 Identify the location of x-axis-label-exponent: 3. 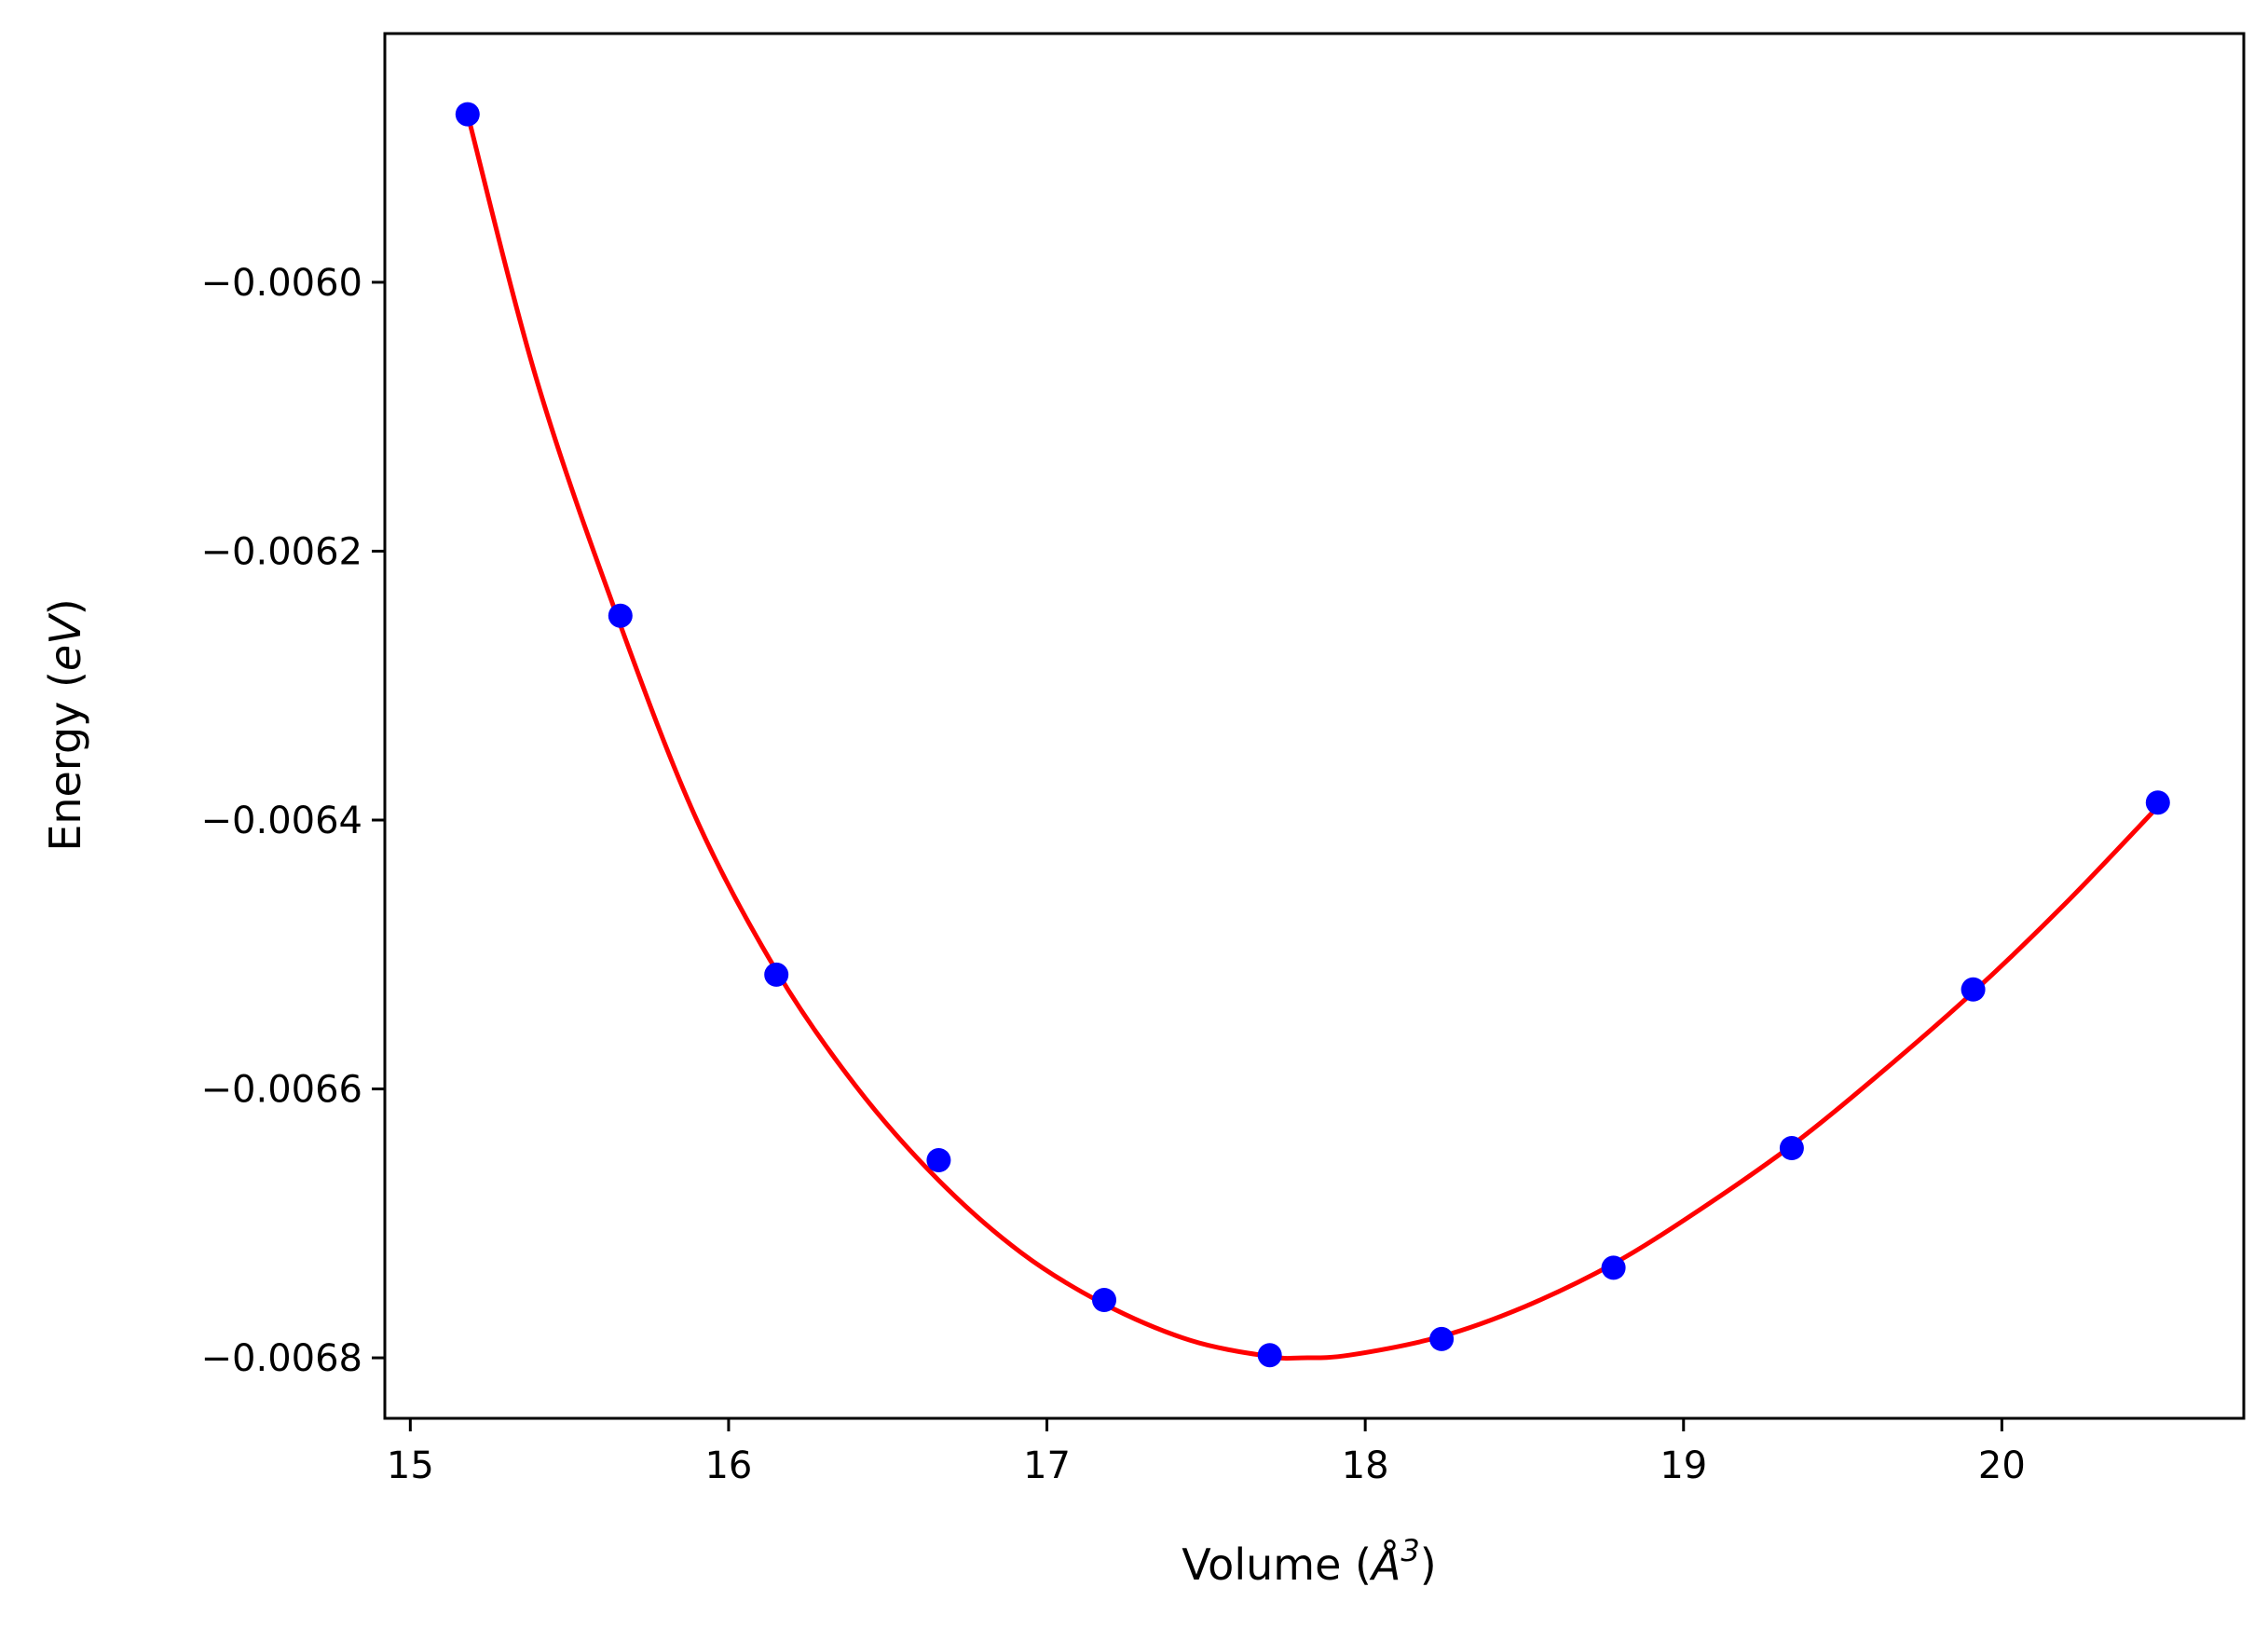
(1409, 1551).